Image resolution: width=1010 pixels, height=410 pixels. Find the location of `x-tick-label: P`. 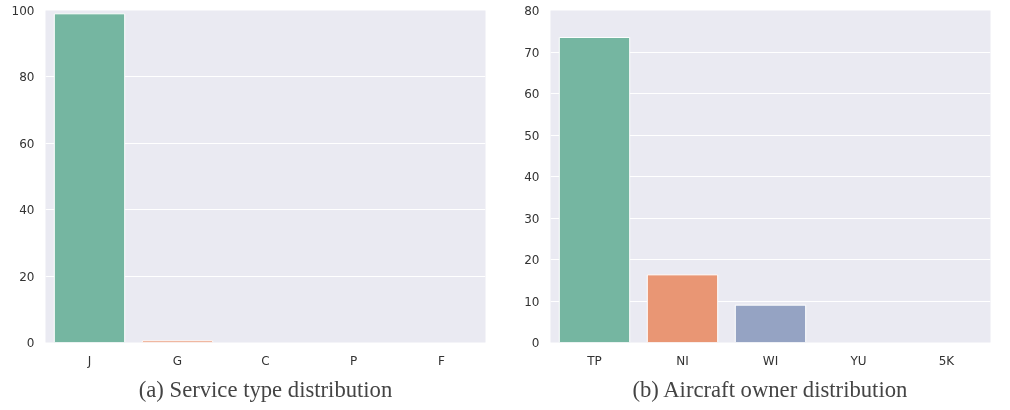

x-tick-label: P is located at coordinates (353, 360).